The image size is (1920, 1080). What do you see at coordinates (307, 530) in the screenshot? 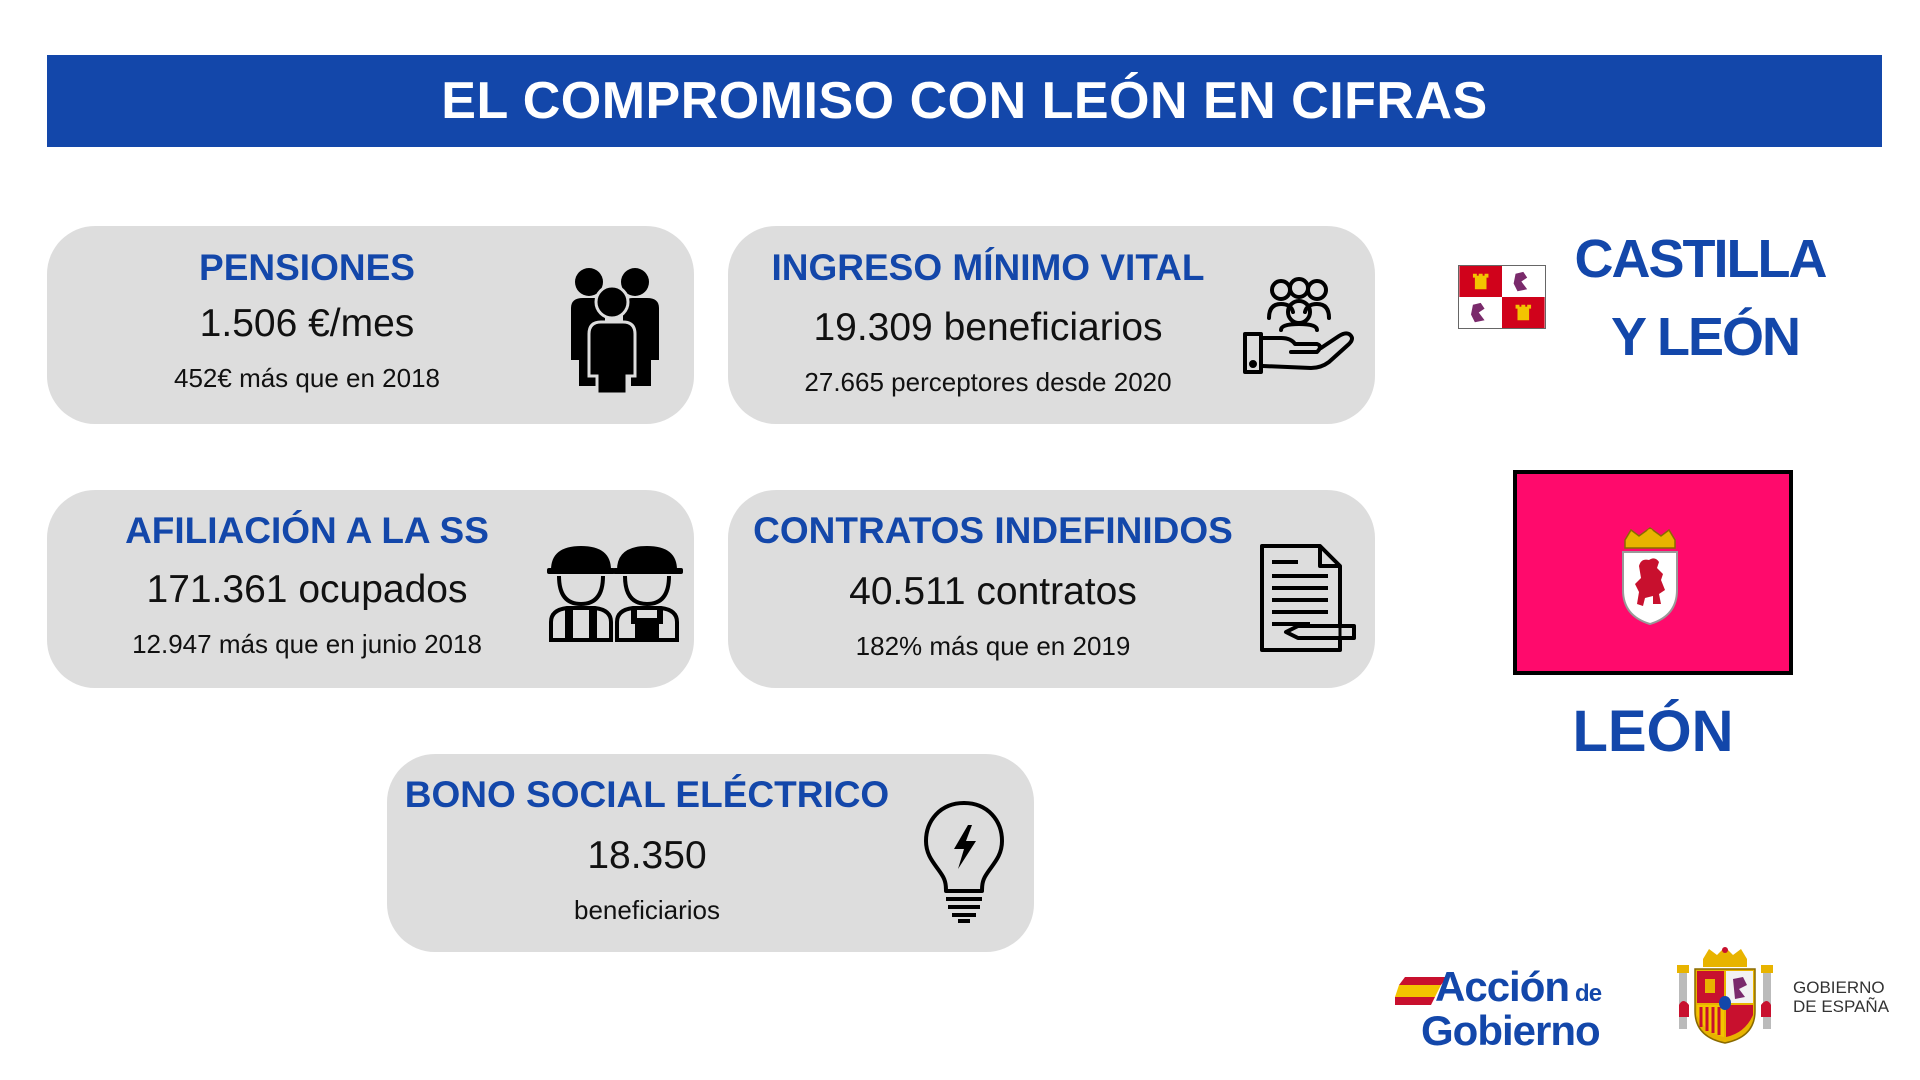
I see `card-title: AFILIACIÓN A LA SS` at bounding box center [307, 530].